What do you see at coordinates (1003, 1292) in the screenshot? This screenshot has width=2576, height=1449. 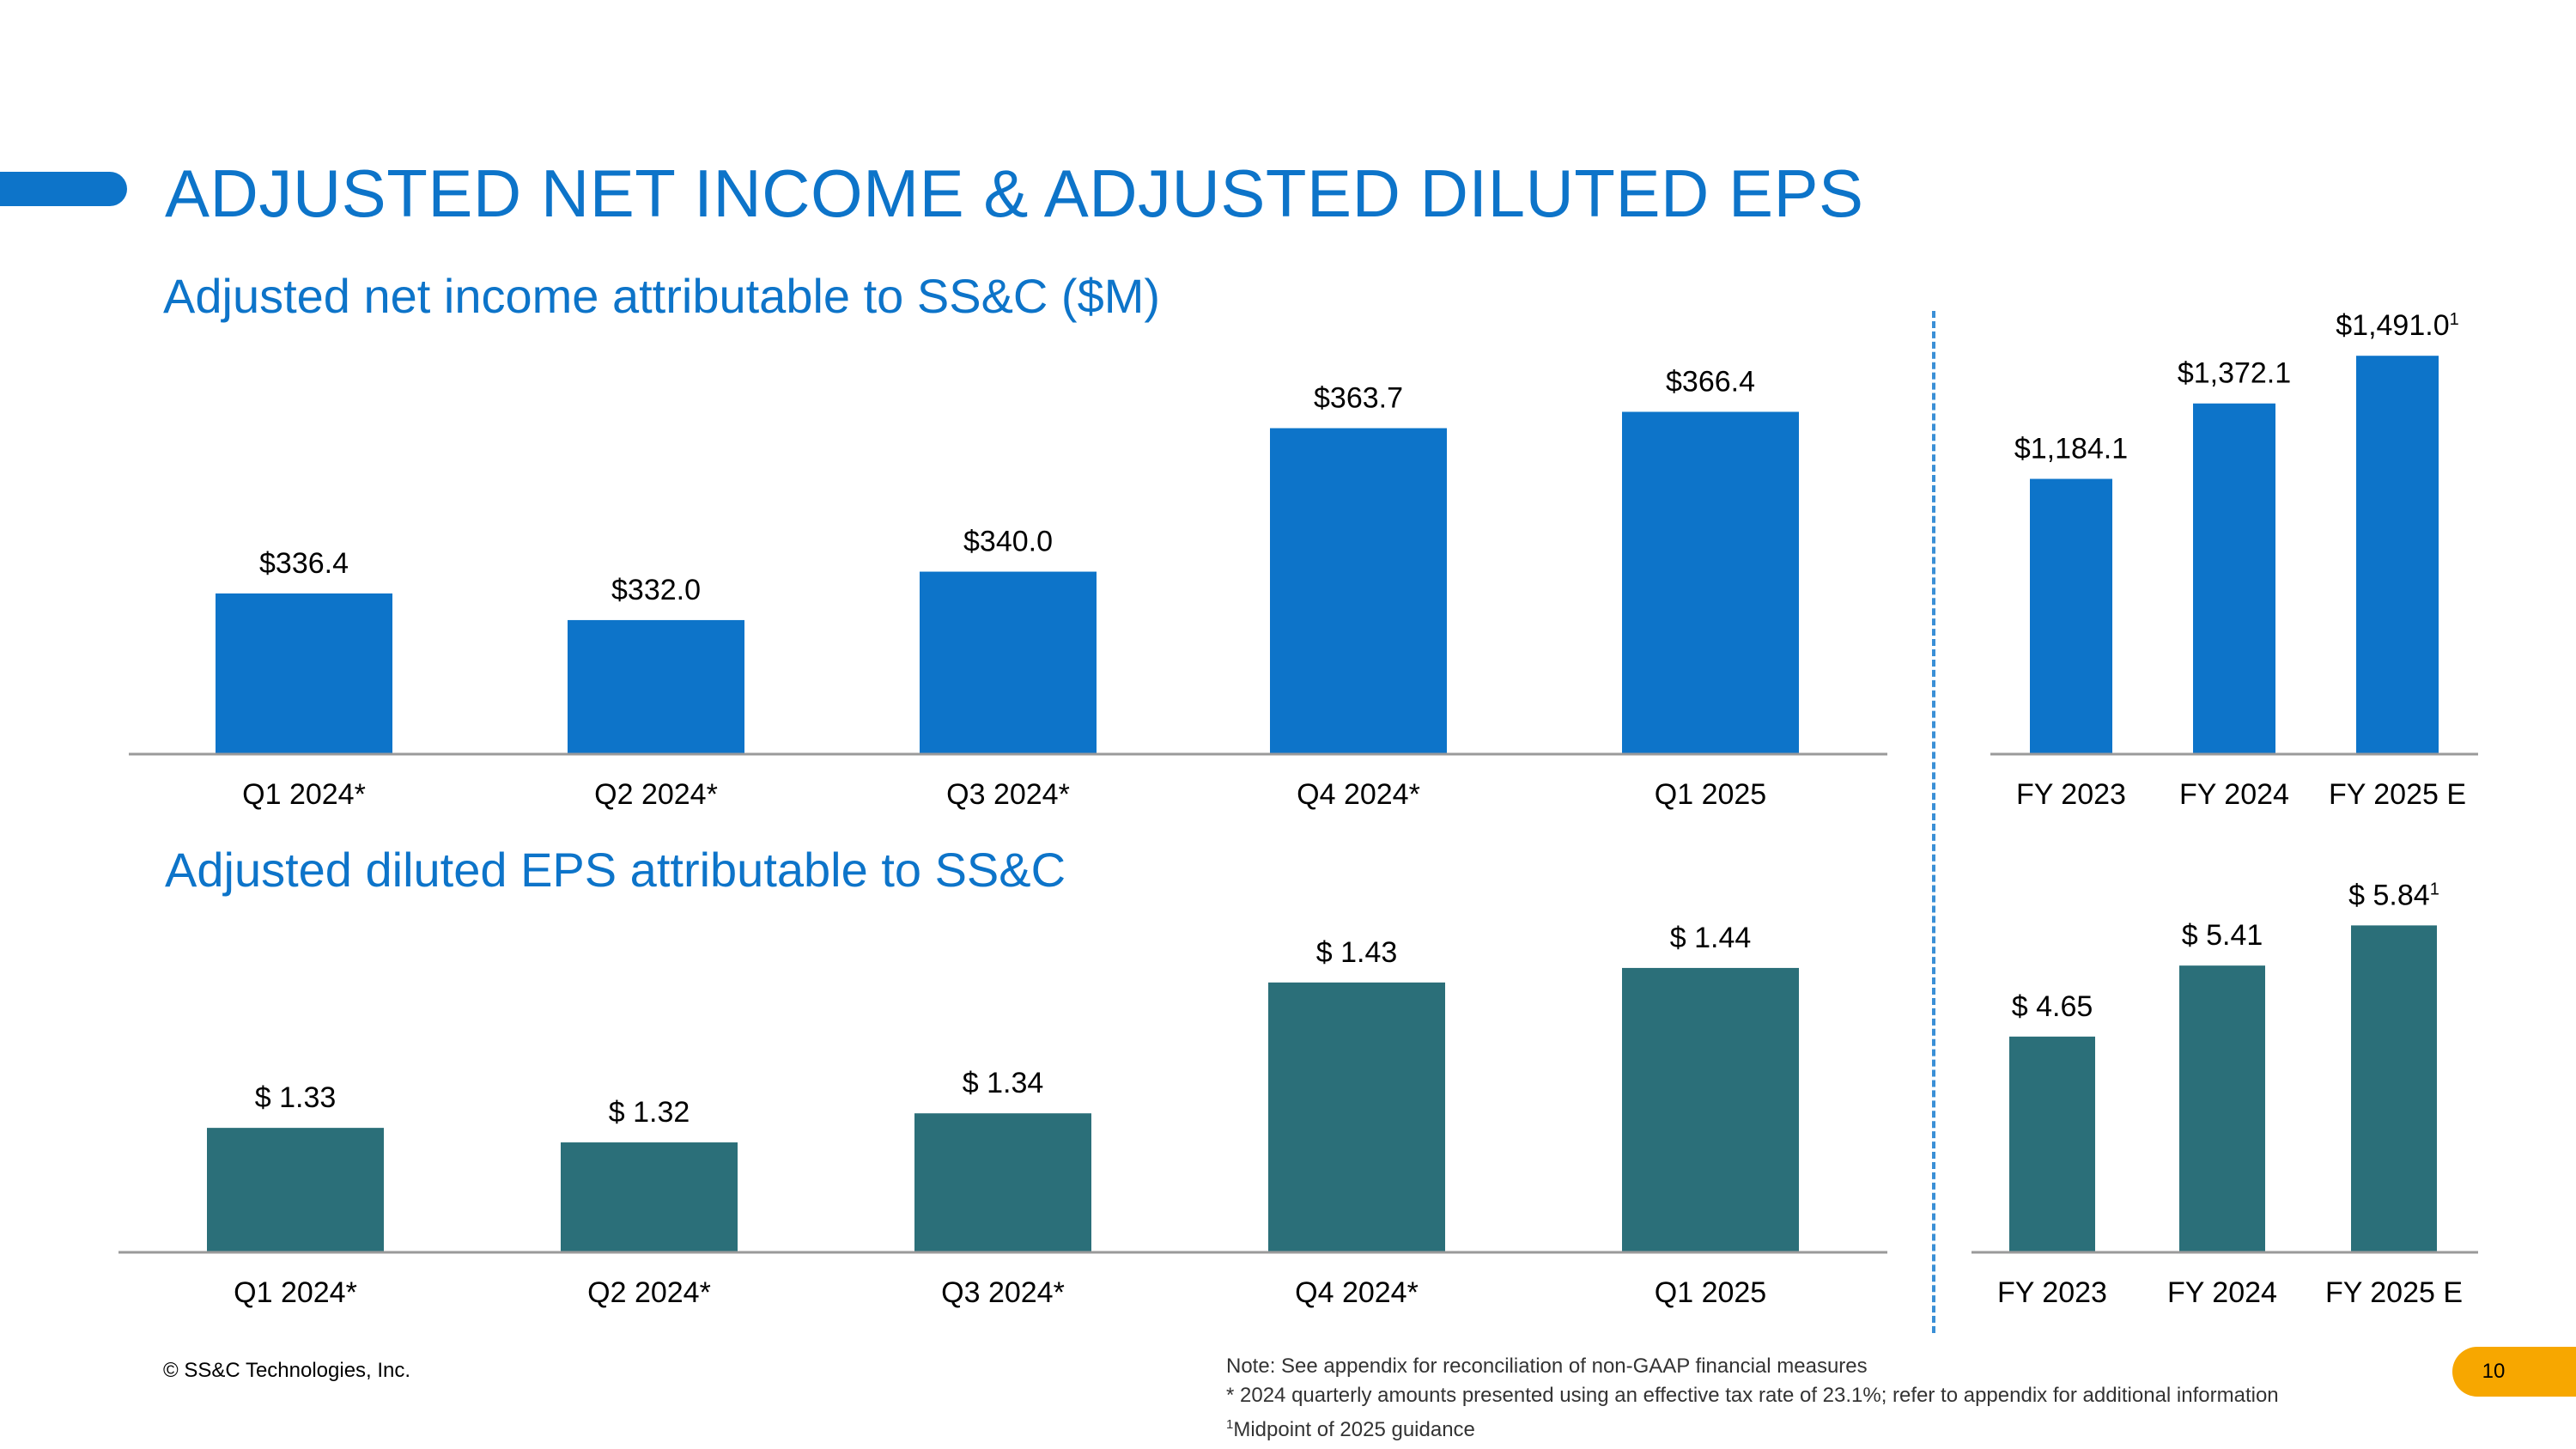 I see `eps-quarterly-category-label-3: Q3 2024*` at bounding box center [1003, 1292].